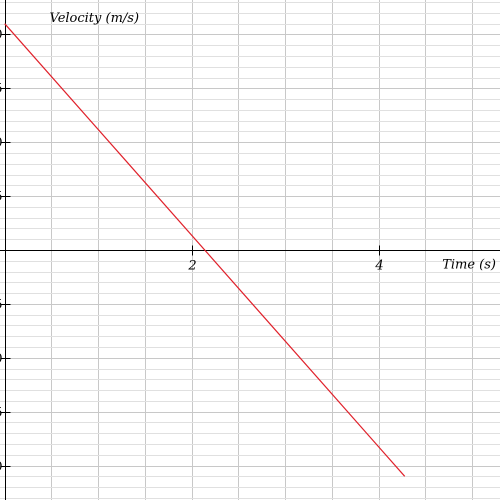 The image size is (500, 500). I want to click on y-tick-label: -20, so click(1, 467).